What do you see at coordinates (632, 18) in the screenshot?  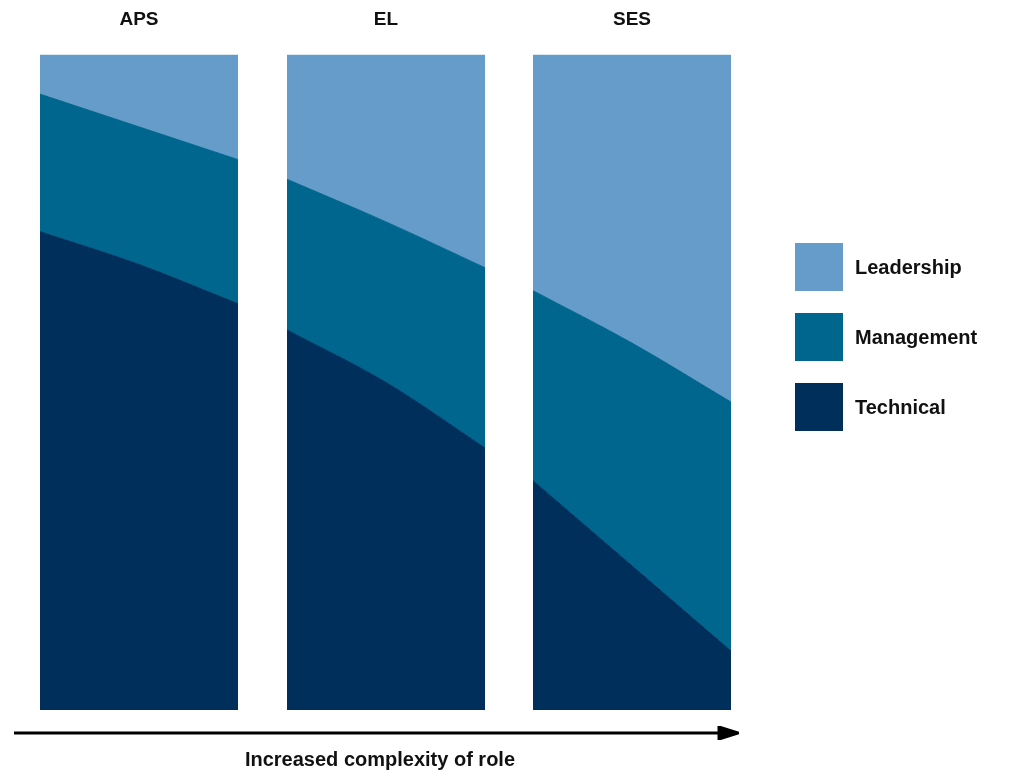 I see `chart-title: SES` at bounding box center [632, 18].